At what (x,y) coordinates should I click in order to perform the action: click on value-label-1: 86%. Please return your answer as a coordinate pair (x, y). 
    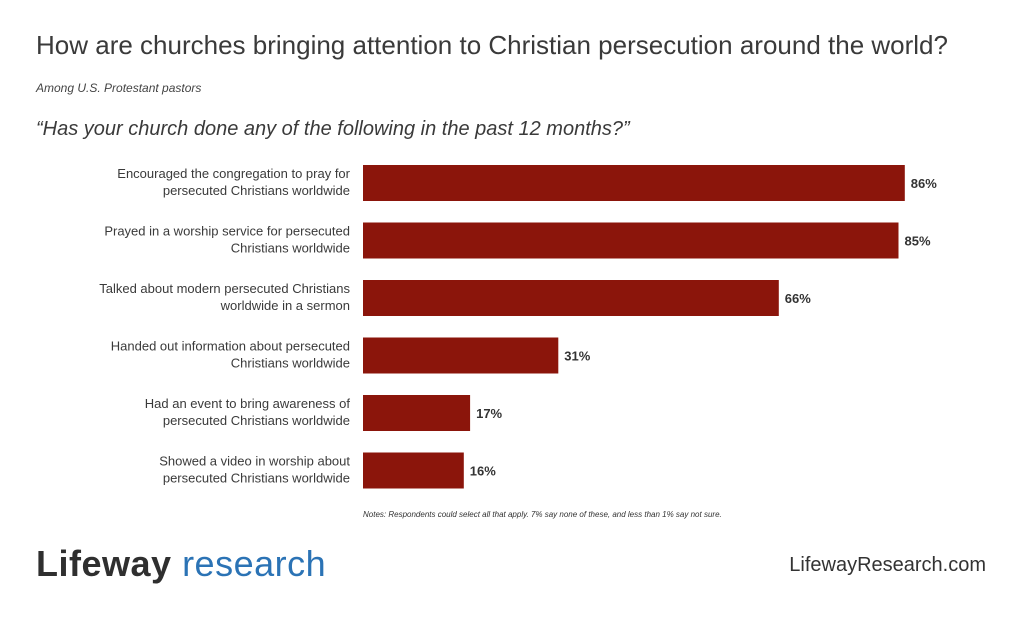
    Looking at the image, I should click on (924, 183).